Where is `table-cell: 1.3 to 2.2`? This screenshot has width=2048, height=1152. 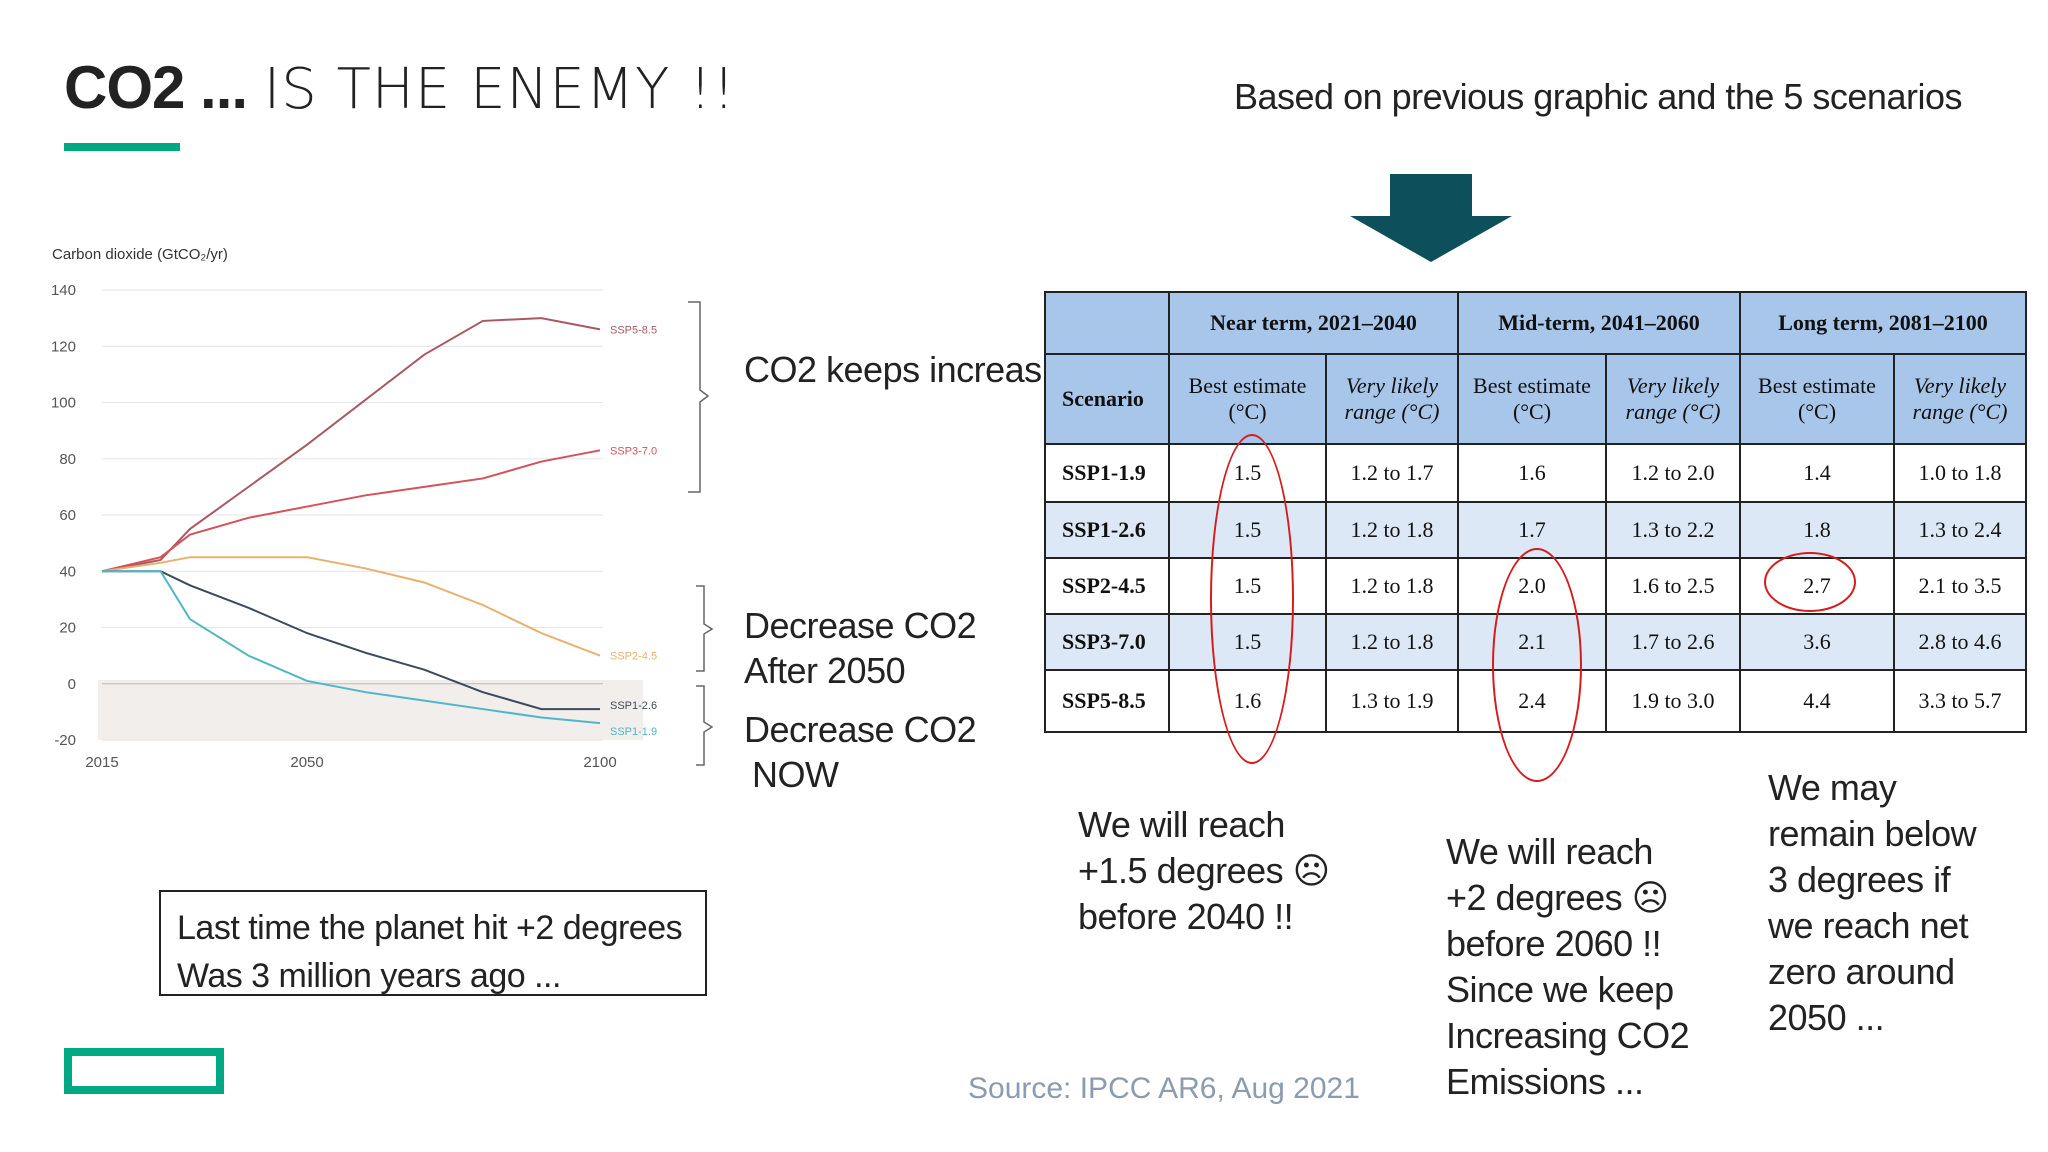
table-cell: 1.3 to 2.2 is located at coordinates (1673, 530).